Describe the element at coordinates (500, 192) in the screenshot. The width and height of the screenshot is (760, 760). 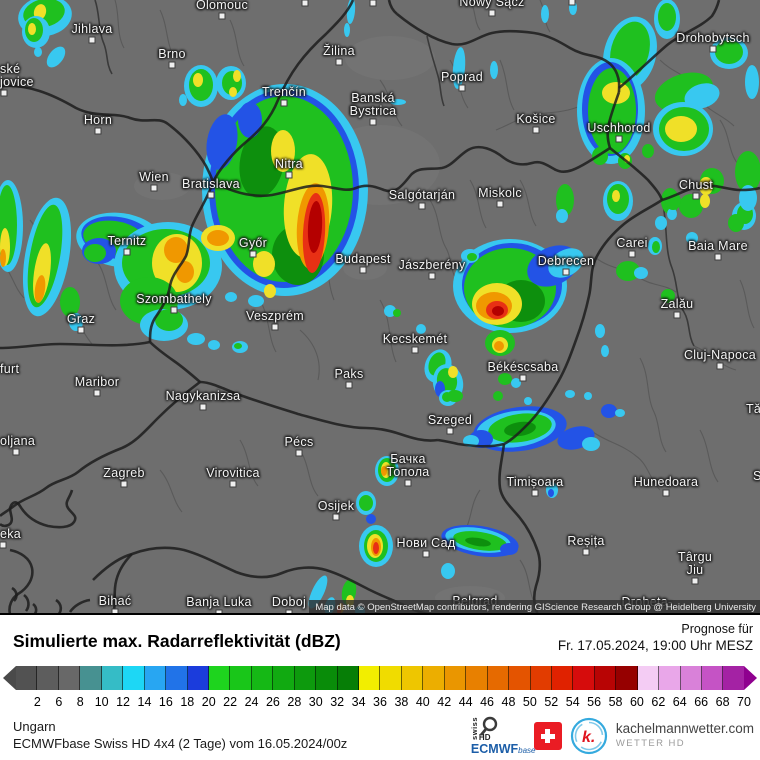
I see `city-label: Miskolc` at that location.